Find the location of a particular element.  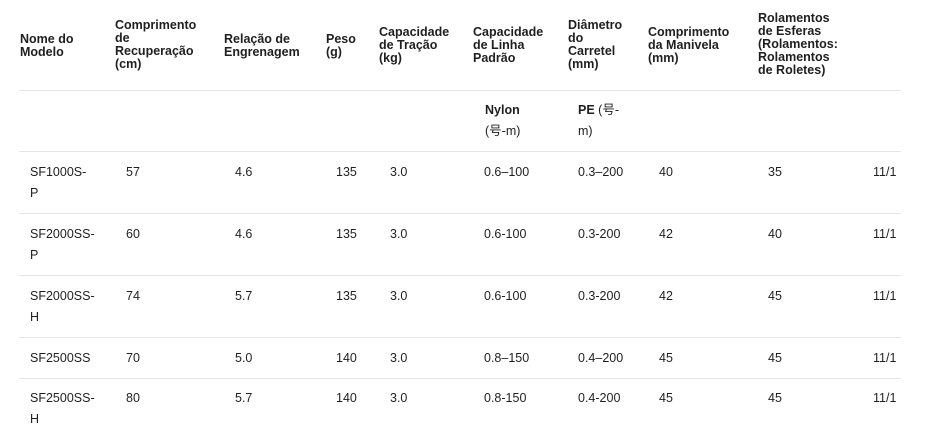

header-drag: Capacidade de Tração (kg) is located at coordinates (414, 45).